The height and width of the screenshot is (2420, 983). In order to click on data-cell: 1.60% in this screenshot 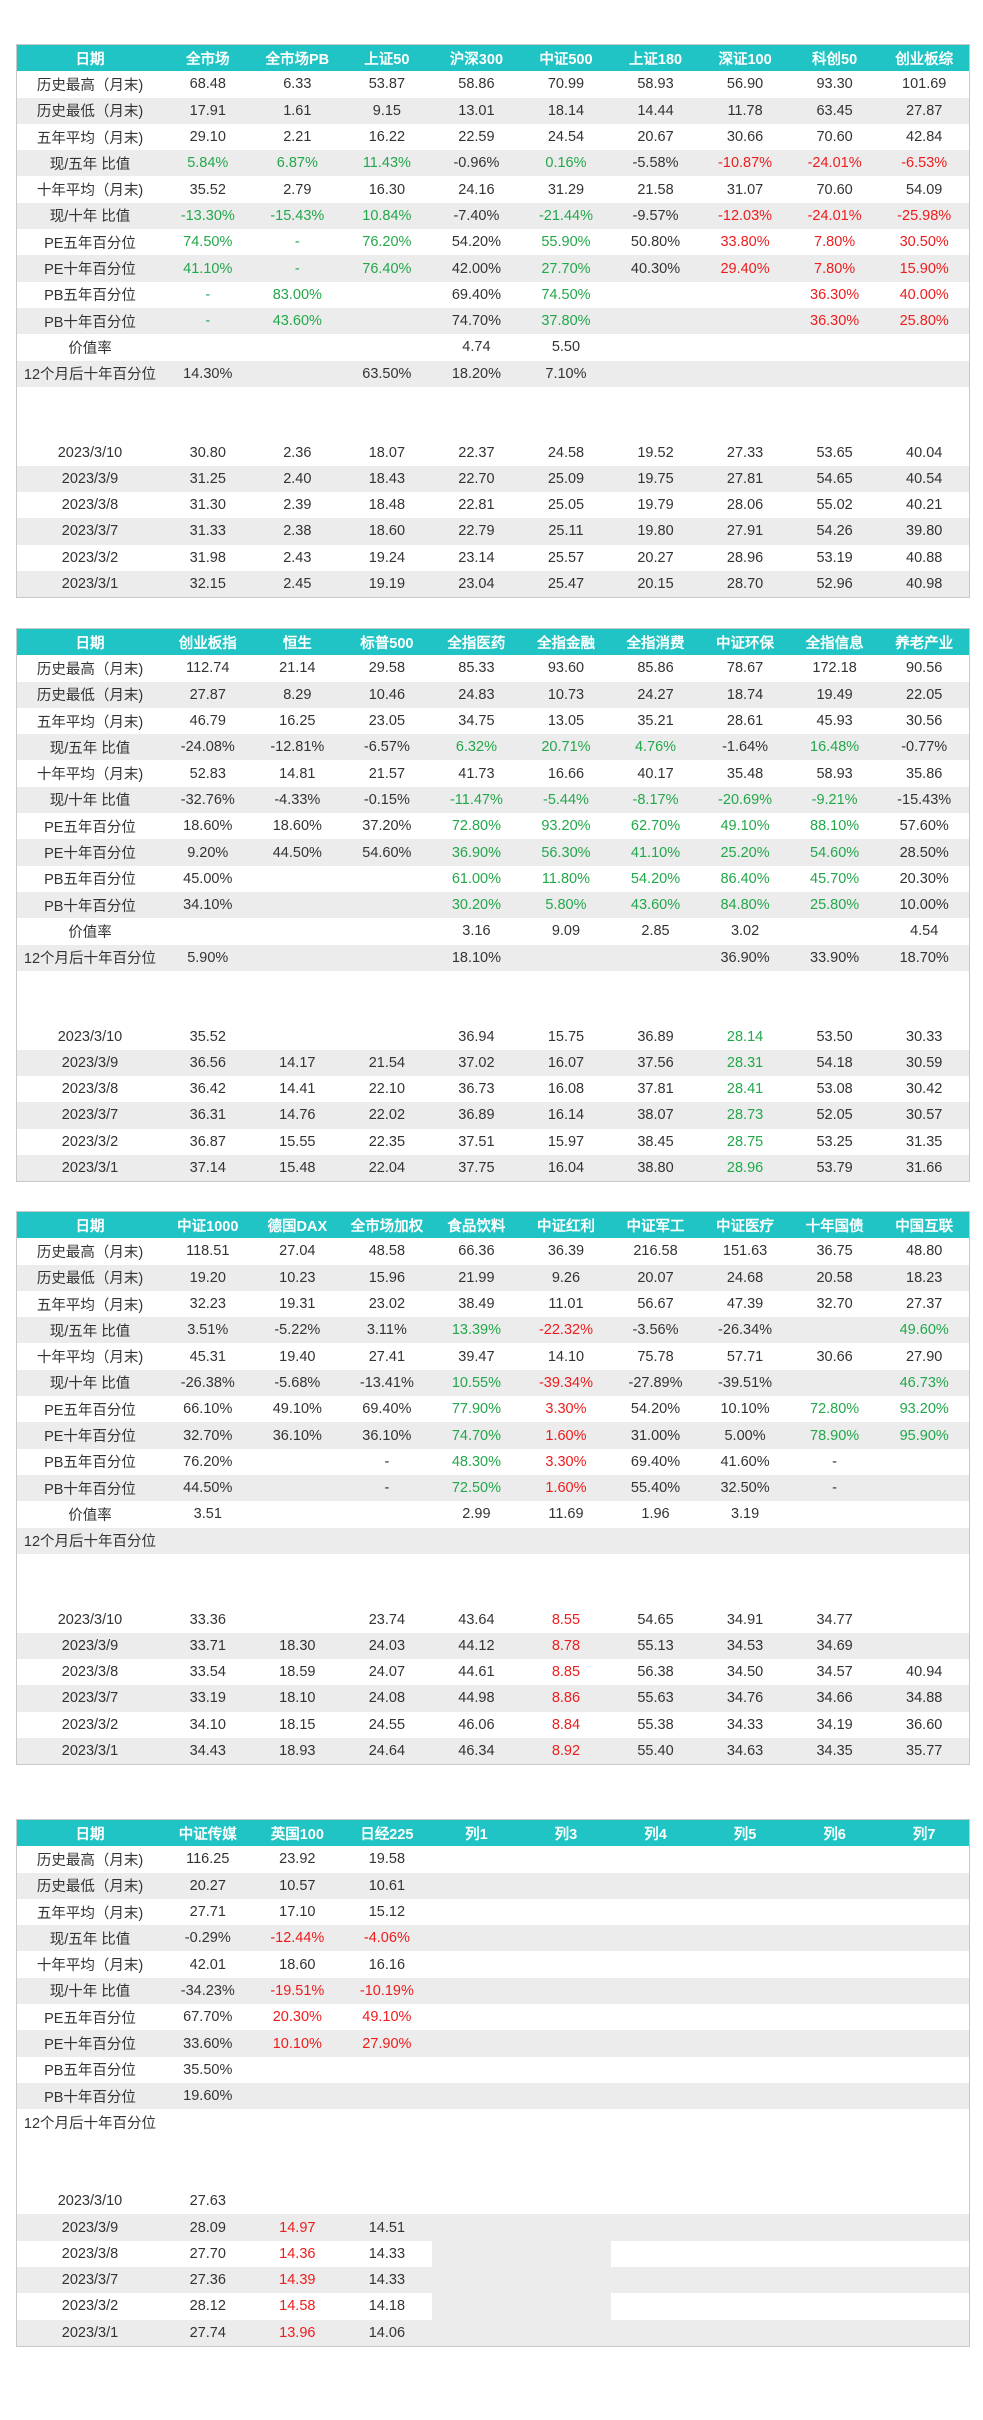, I will do `click(566, 1488)`.